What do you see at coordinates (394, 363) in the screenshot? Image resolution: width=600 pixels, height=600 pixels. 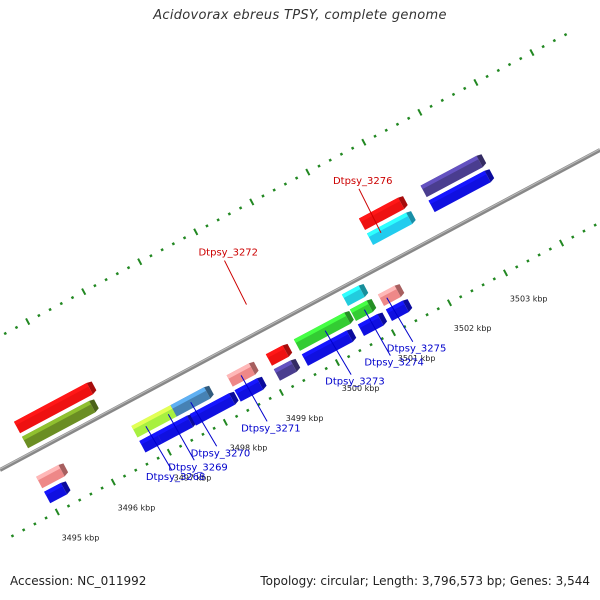 I see `gene-label: Dtpsy_3274` at bounding box center [394, 363].